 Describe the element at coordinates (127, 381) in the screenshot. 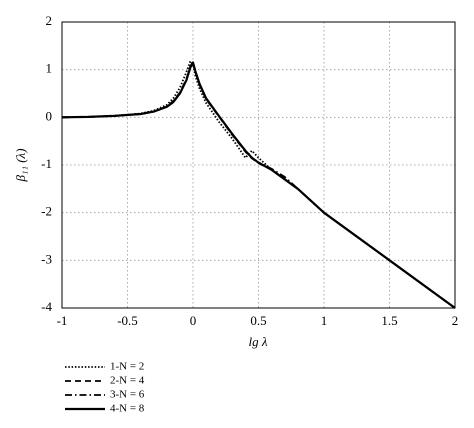

I see `legend-label: 2-N = 4` at that location.